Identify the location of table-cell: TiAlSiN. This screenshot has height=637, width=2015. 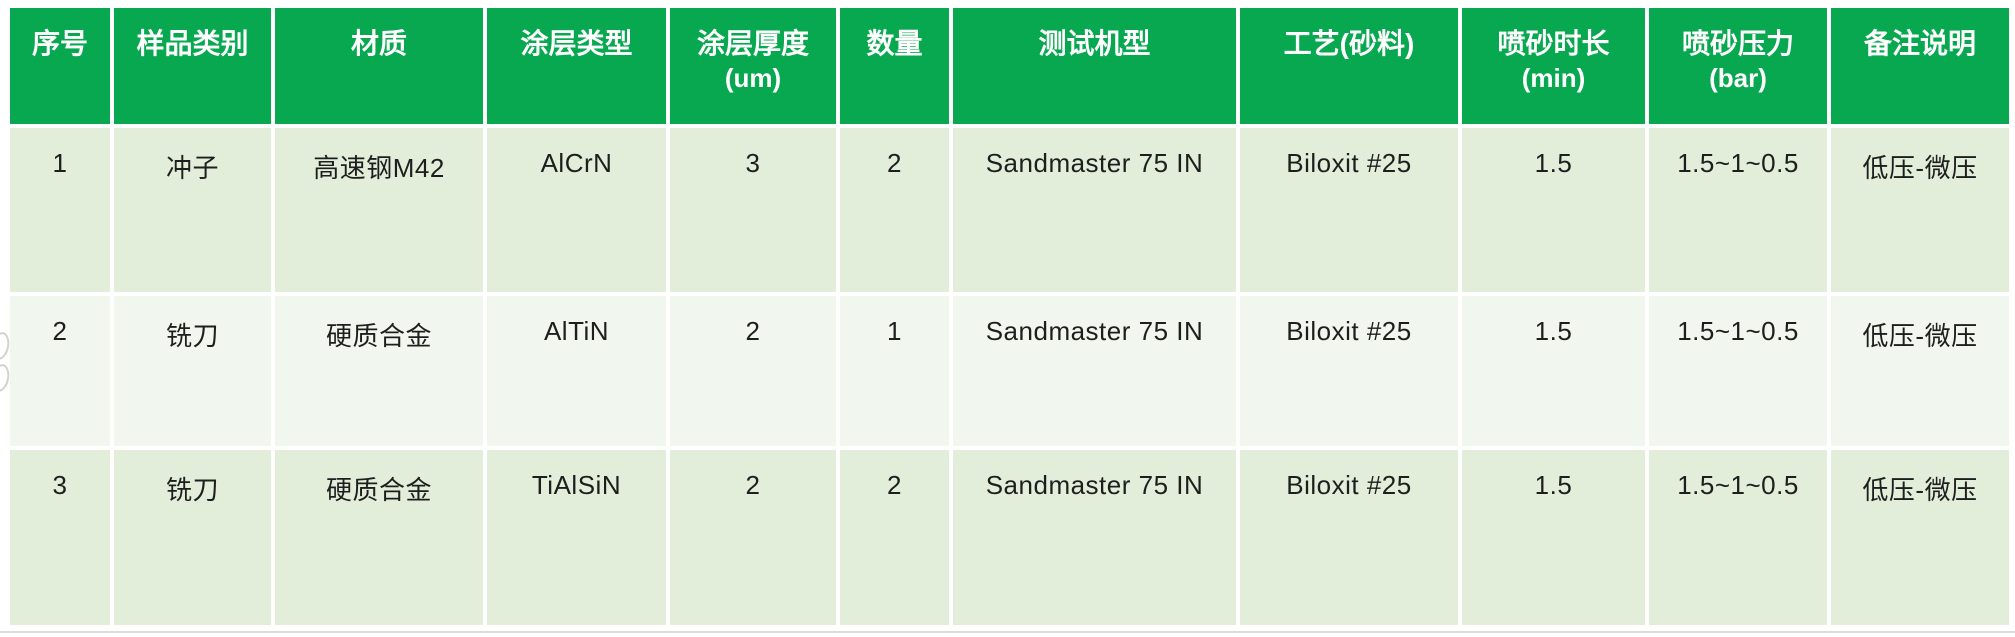
(576, 537).